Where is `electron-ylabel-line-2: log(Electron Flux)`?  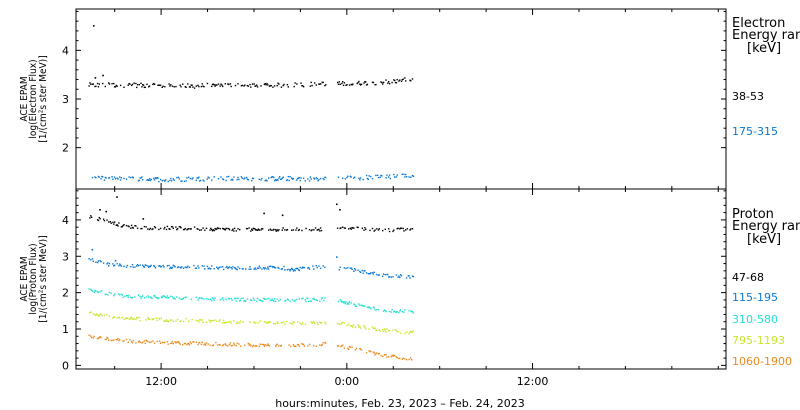
electron-ylabel-line-2: log(Electron Flux) is located at coordinates (33, 98).